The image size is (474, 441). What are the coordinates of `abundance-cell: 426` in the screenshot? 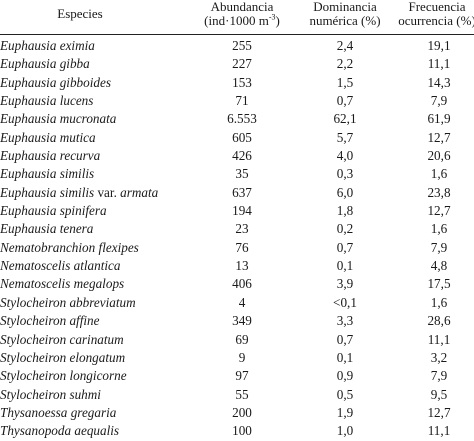 It's located at (242, 156).